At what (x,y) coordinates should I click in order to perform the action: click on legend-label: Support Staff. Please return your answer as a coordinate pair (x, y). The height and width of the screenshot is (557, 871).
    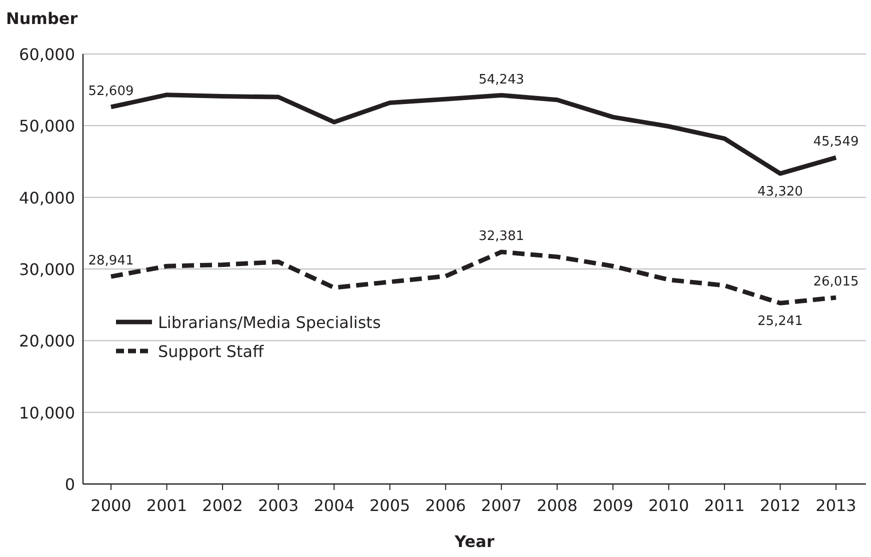
    Looking at the image, I should click on (211, 351).